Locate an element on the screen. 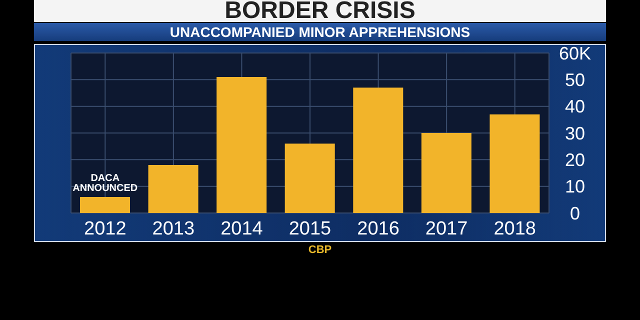  chart-title: BORDER CRISIS is located at coordinates (320, 12).